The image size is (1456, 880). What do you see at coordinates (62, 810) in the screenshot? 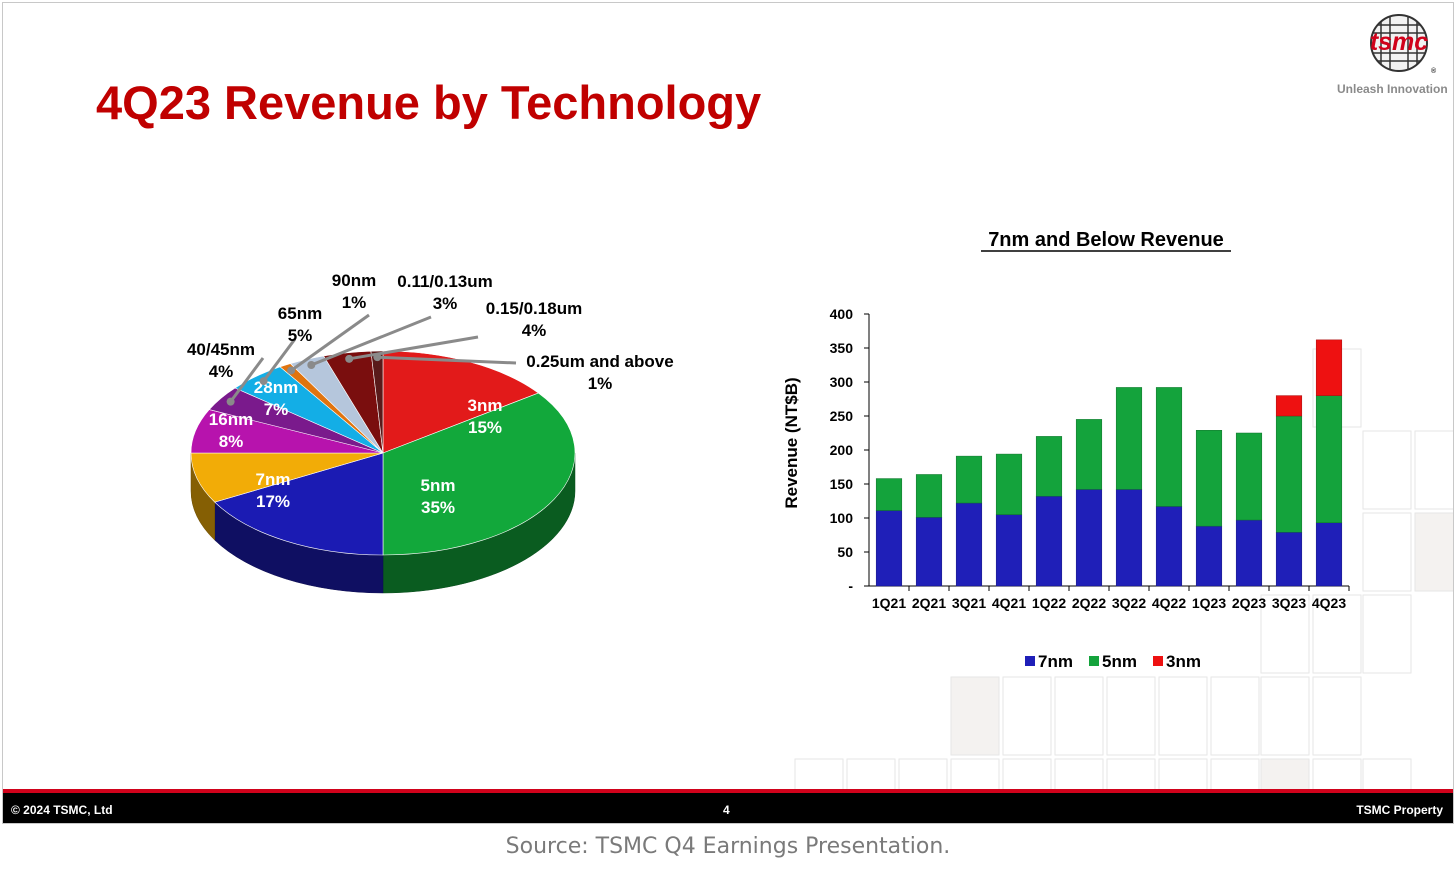
I see `footer-copyright: © 2024 TSMC, Ltd` at bounding box center [62, 810].